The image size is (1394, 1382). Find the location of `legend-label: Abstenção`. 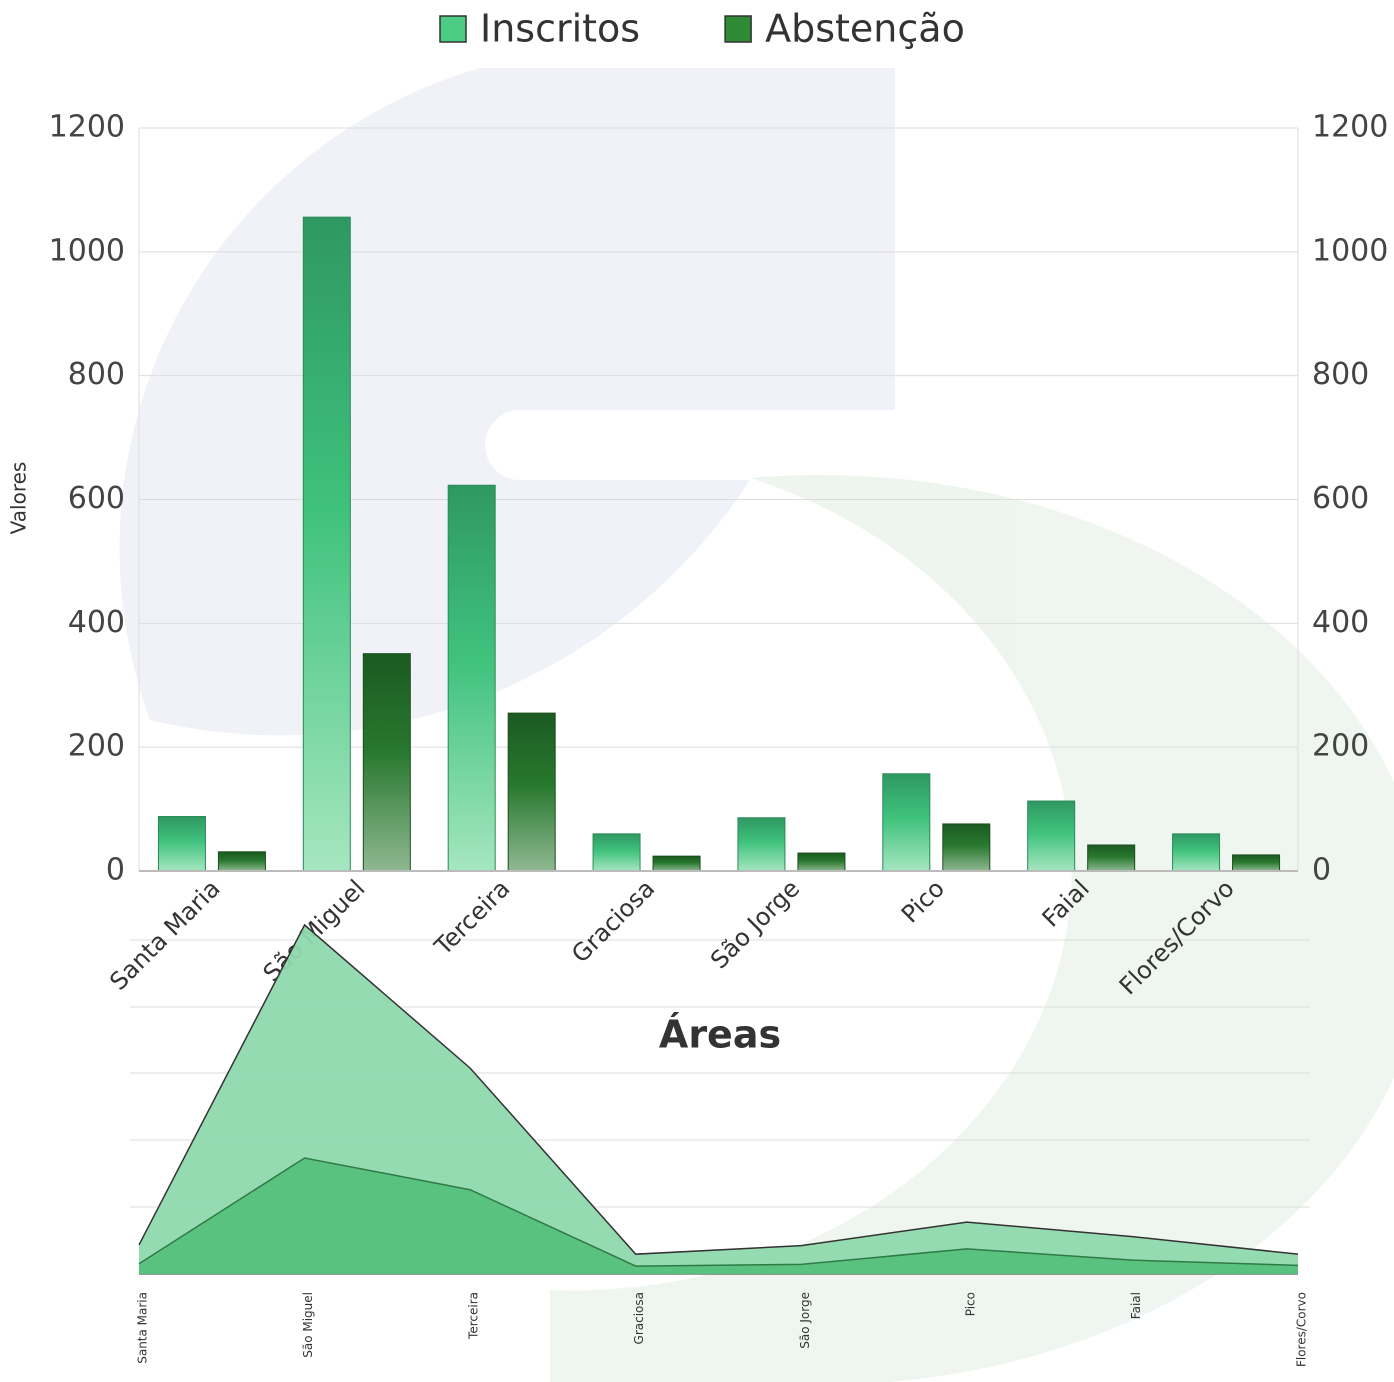

legend-label: Abstenção is located at coordinates (865, 29).